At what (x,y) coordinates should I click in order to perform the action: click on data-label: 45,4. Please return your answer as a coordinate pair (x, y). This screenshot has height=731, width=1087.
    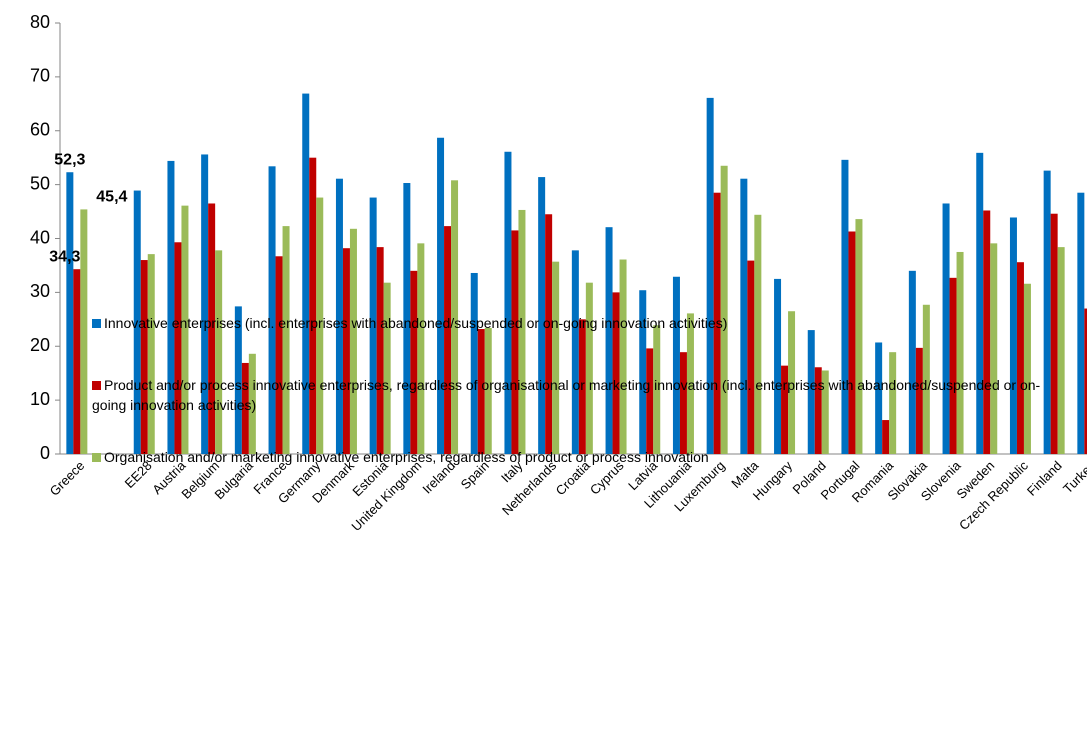
    Looking at the image, I should click on (111, 197).